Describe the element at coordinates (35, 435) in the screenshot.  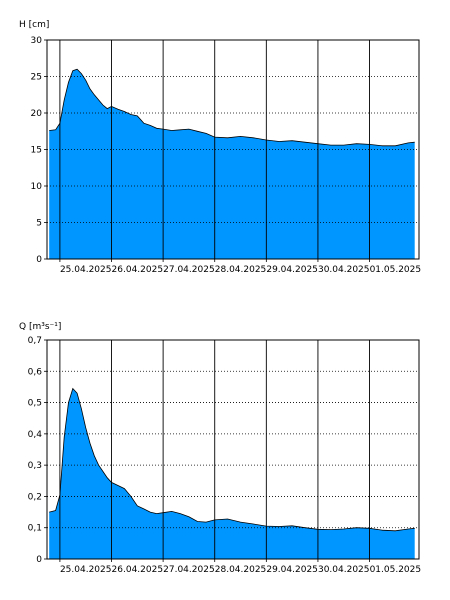
I see `discharge-y-tick-label: 0,4` at that location.